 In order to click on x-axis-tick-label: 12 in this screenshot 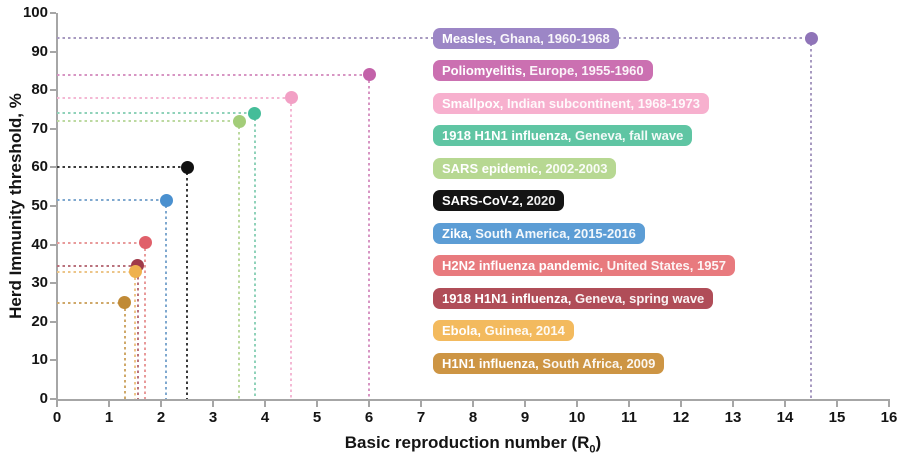, I will do `click(681, 417)`.